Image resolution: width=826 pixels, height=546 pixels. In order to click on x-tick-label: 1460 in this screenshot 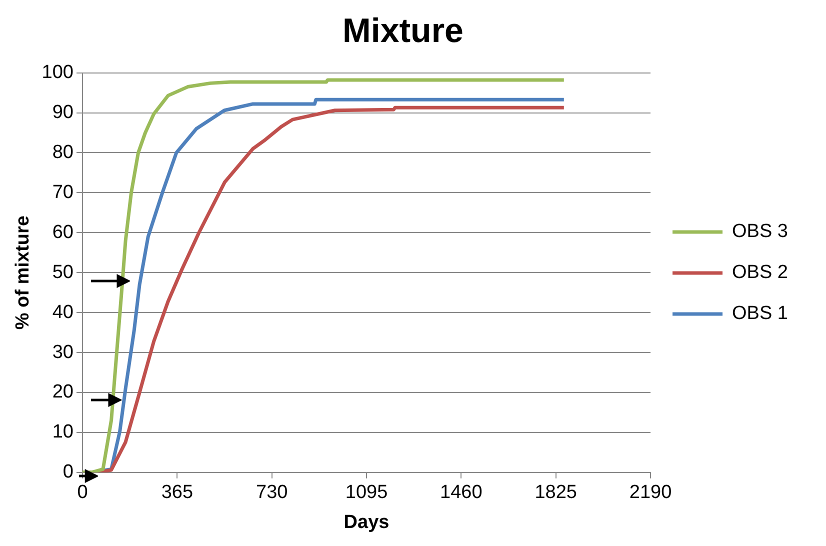, I will do `click(461, 493)`.